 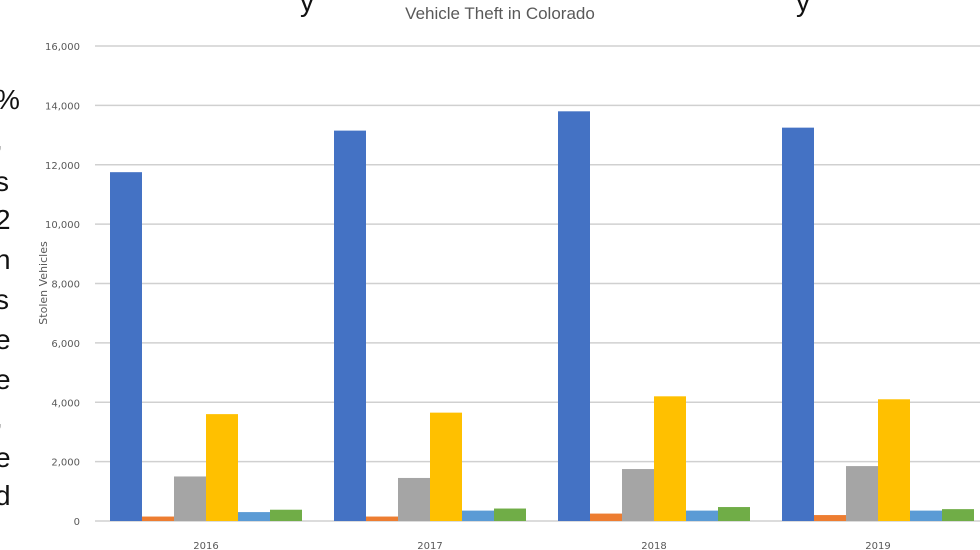 What do you see at coordinates (62, 106) in the screenshot?
I see `y-tick-label: 14,000` at bounding box center [62, 106].